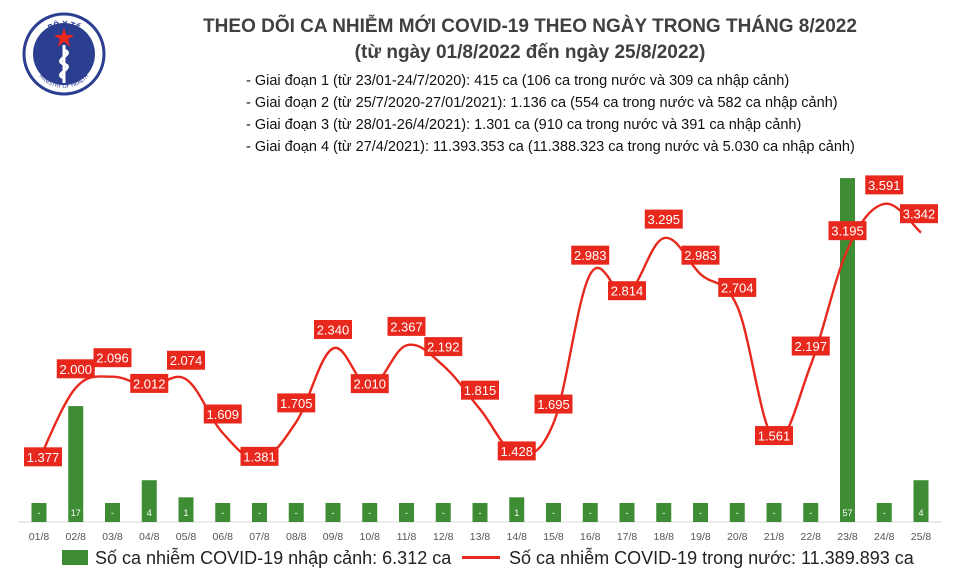 The image size is (960, 576). I want to click on line-value-label: 2.192, so click(443, 347).